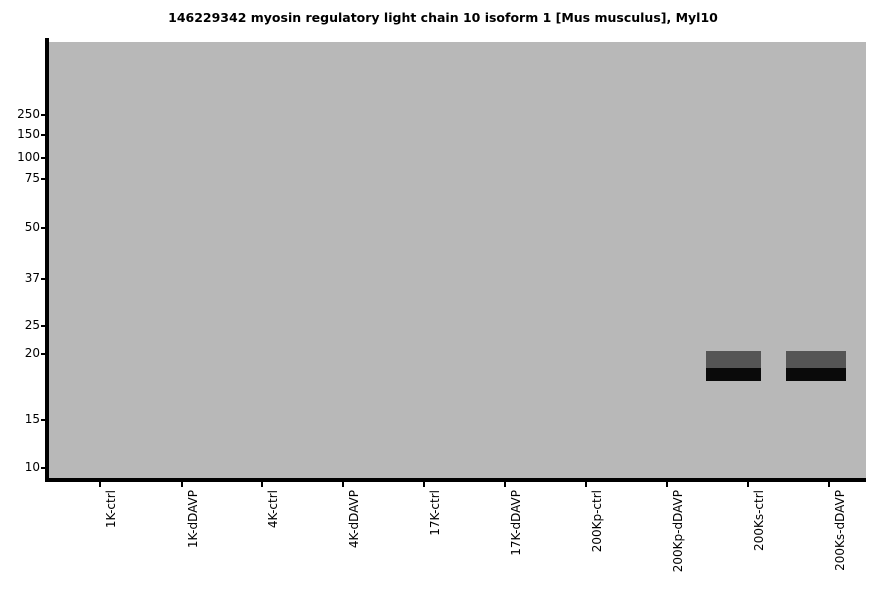 The width and height of the screenshot is (886, 595). What do you see at coordinates (20, 178) in the screenshot?
I see `y-tick-label: 75` at bounding box center [20, 178].